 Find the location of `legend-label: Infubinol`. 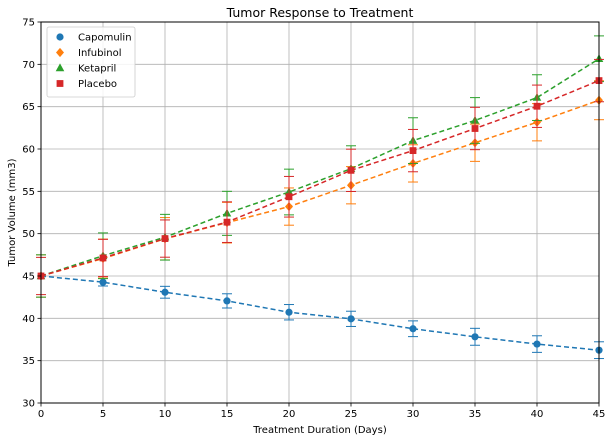

legend-label: Infubinol is located at coordinates (100, 53).